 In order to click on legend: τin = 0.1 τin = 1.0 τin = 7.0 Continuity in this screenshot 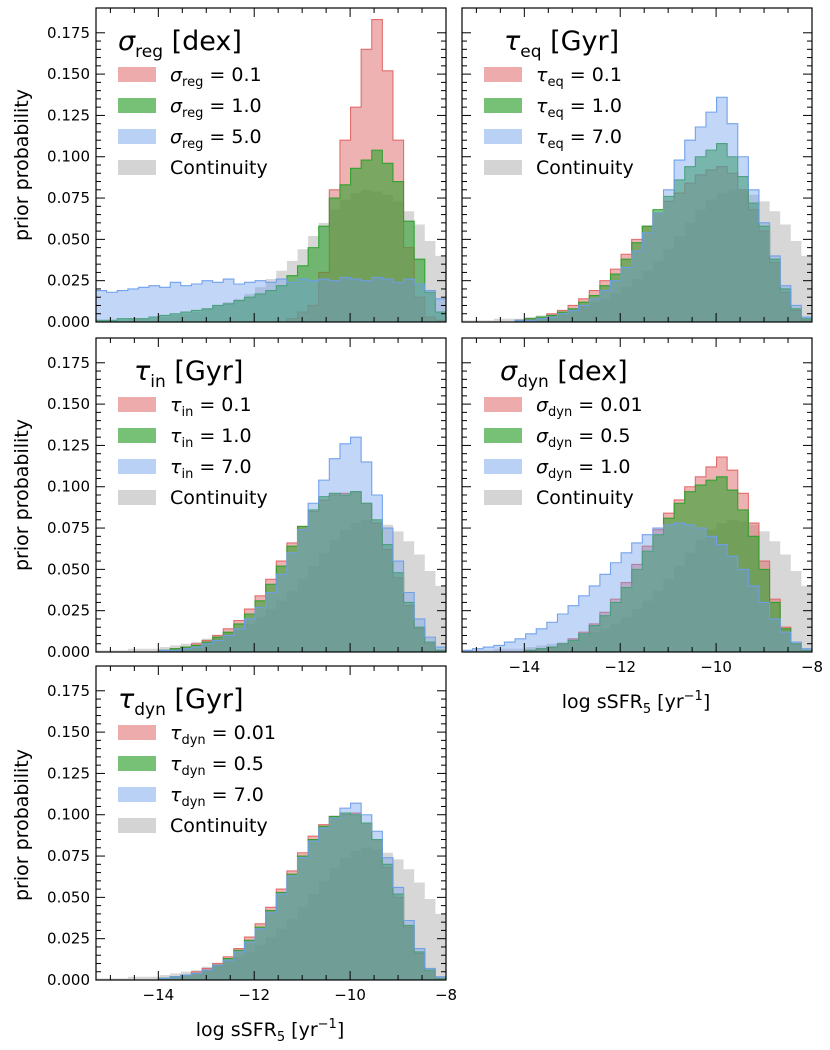, I will do `click(193, 451)`.